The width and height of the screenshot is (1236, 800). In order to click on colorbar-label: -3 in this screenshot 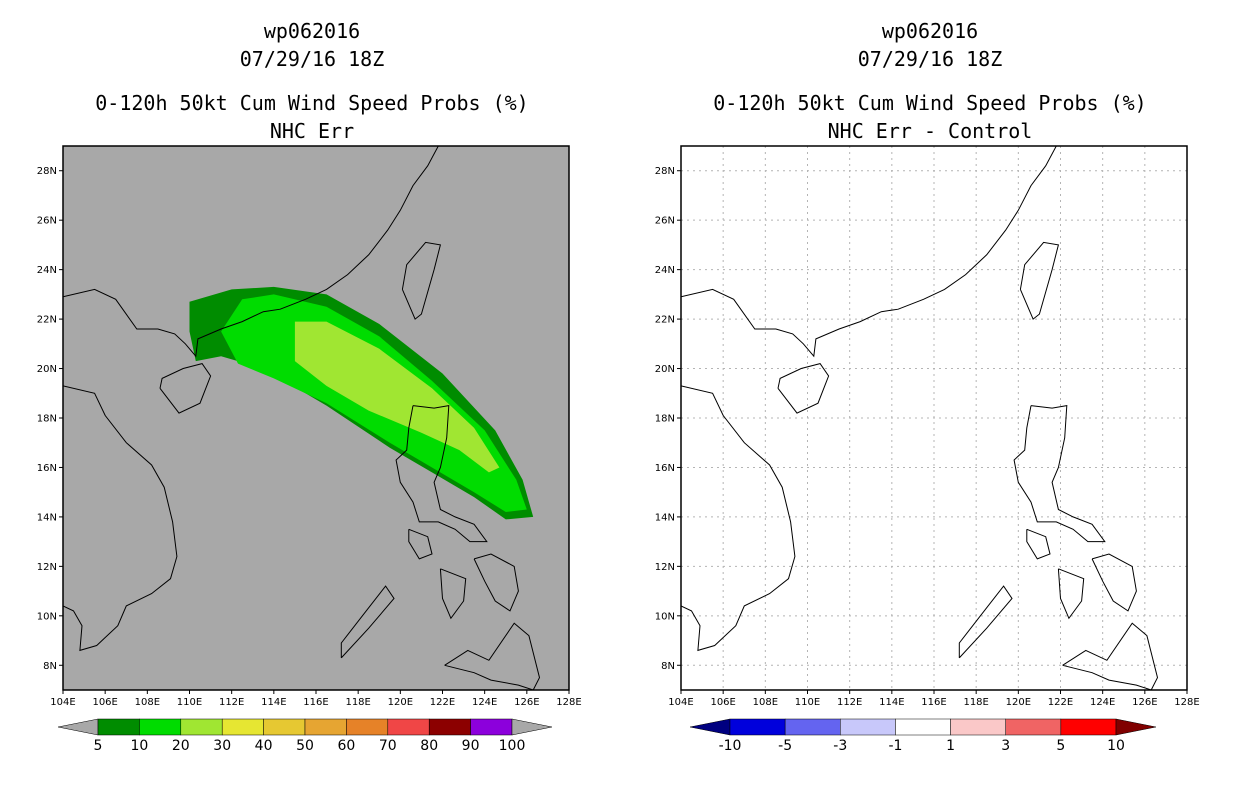, I will do `click(840, 746)`.